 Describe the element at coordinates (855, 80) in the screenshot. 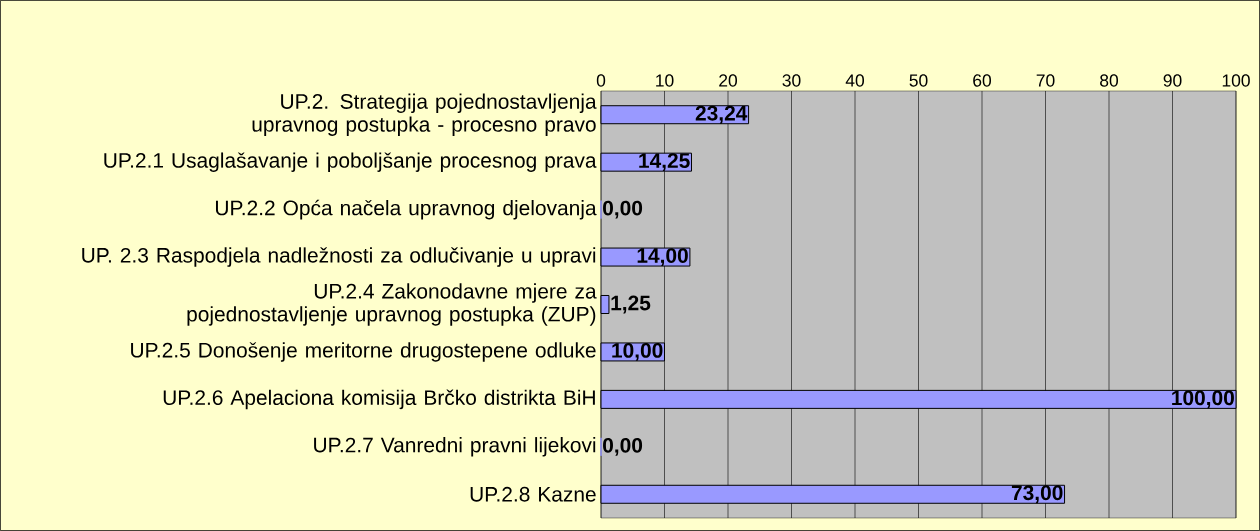

I see `x-tick-label: 40` at that location.